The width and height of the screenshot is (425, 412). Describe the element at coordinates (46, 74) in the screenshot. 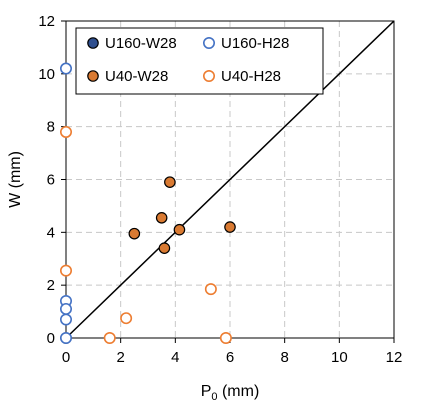

I see `y-tick-label-10: 10` at that location.